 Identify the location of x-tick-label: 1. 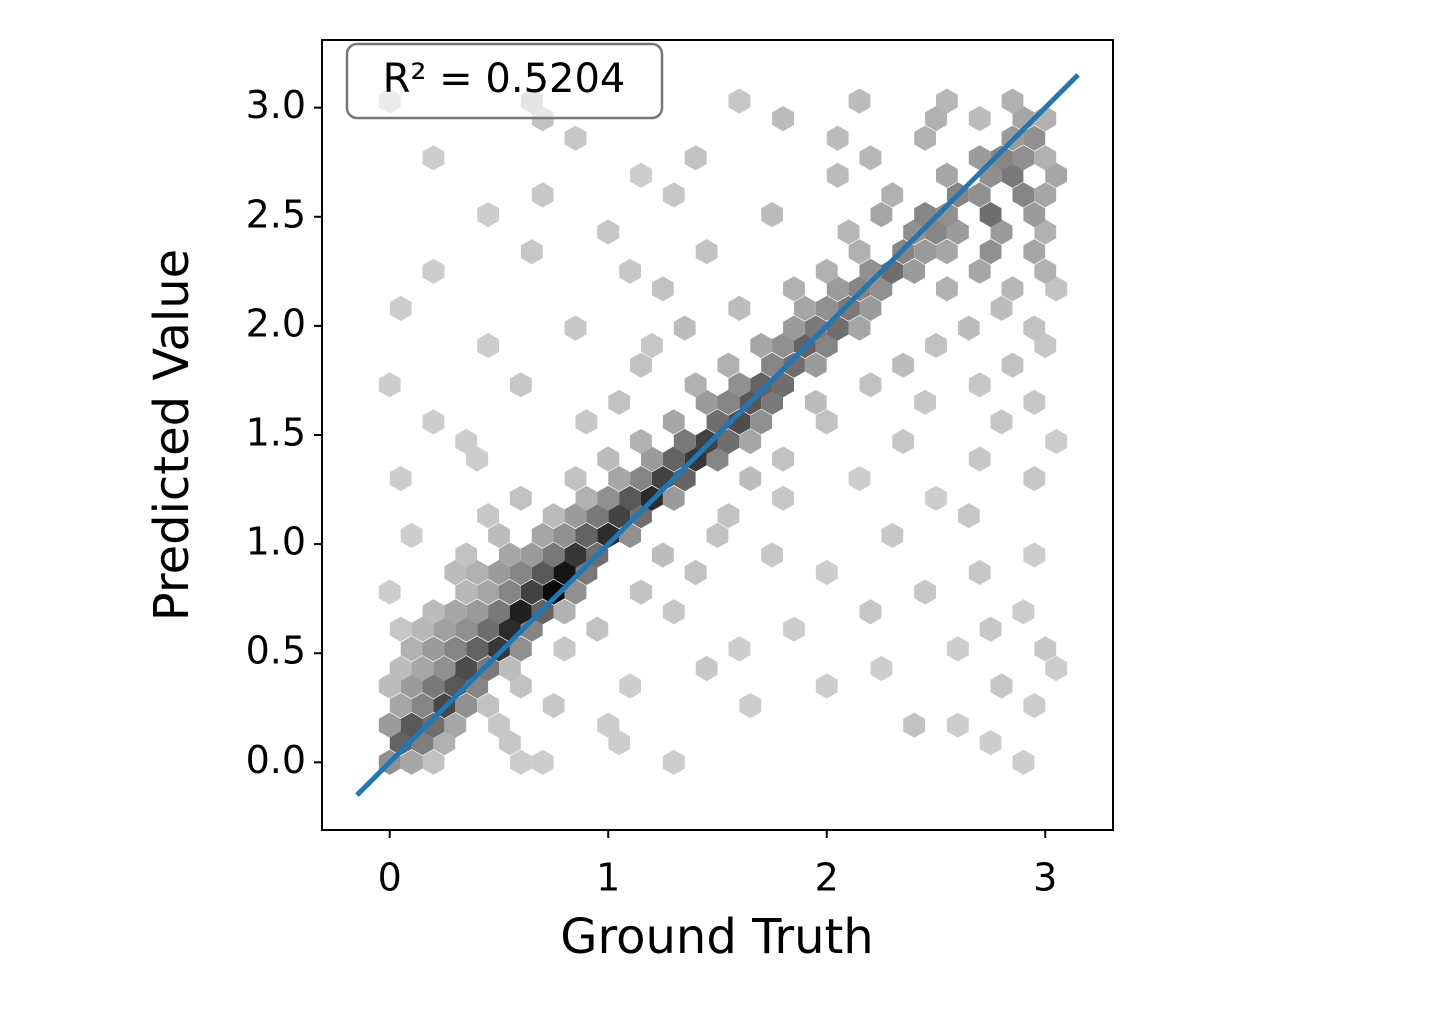
(608, 878).